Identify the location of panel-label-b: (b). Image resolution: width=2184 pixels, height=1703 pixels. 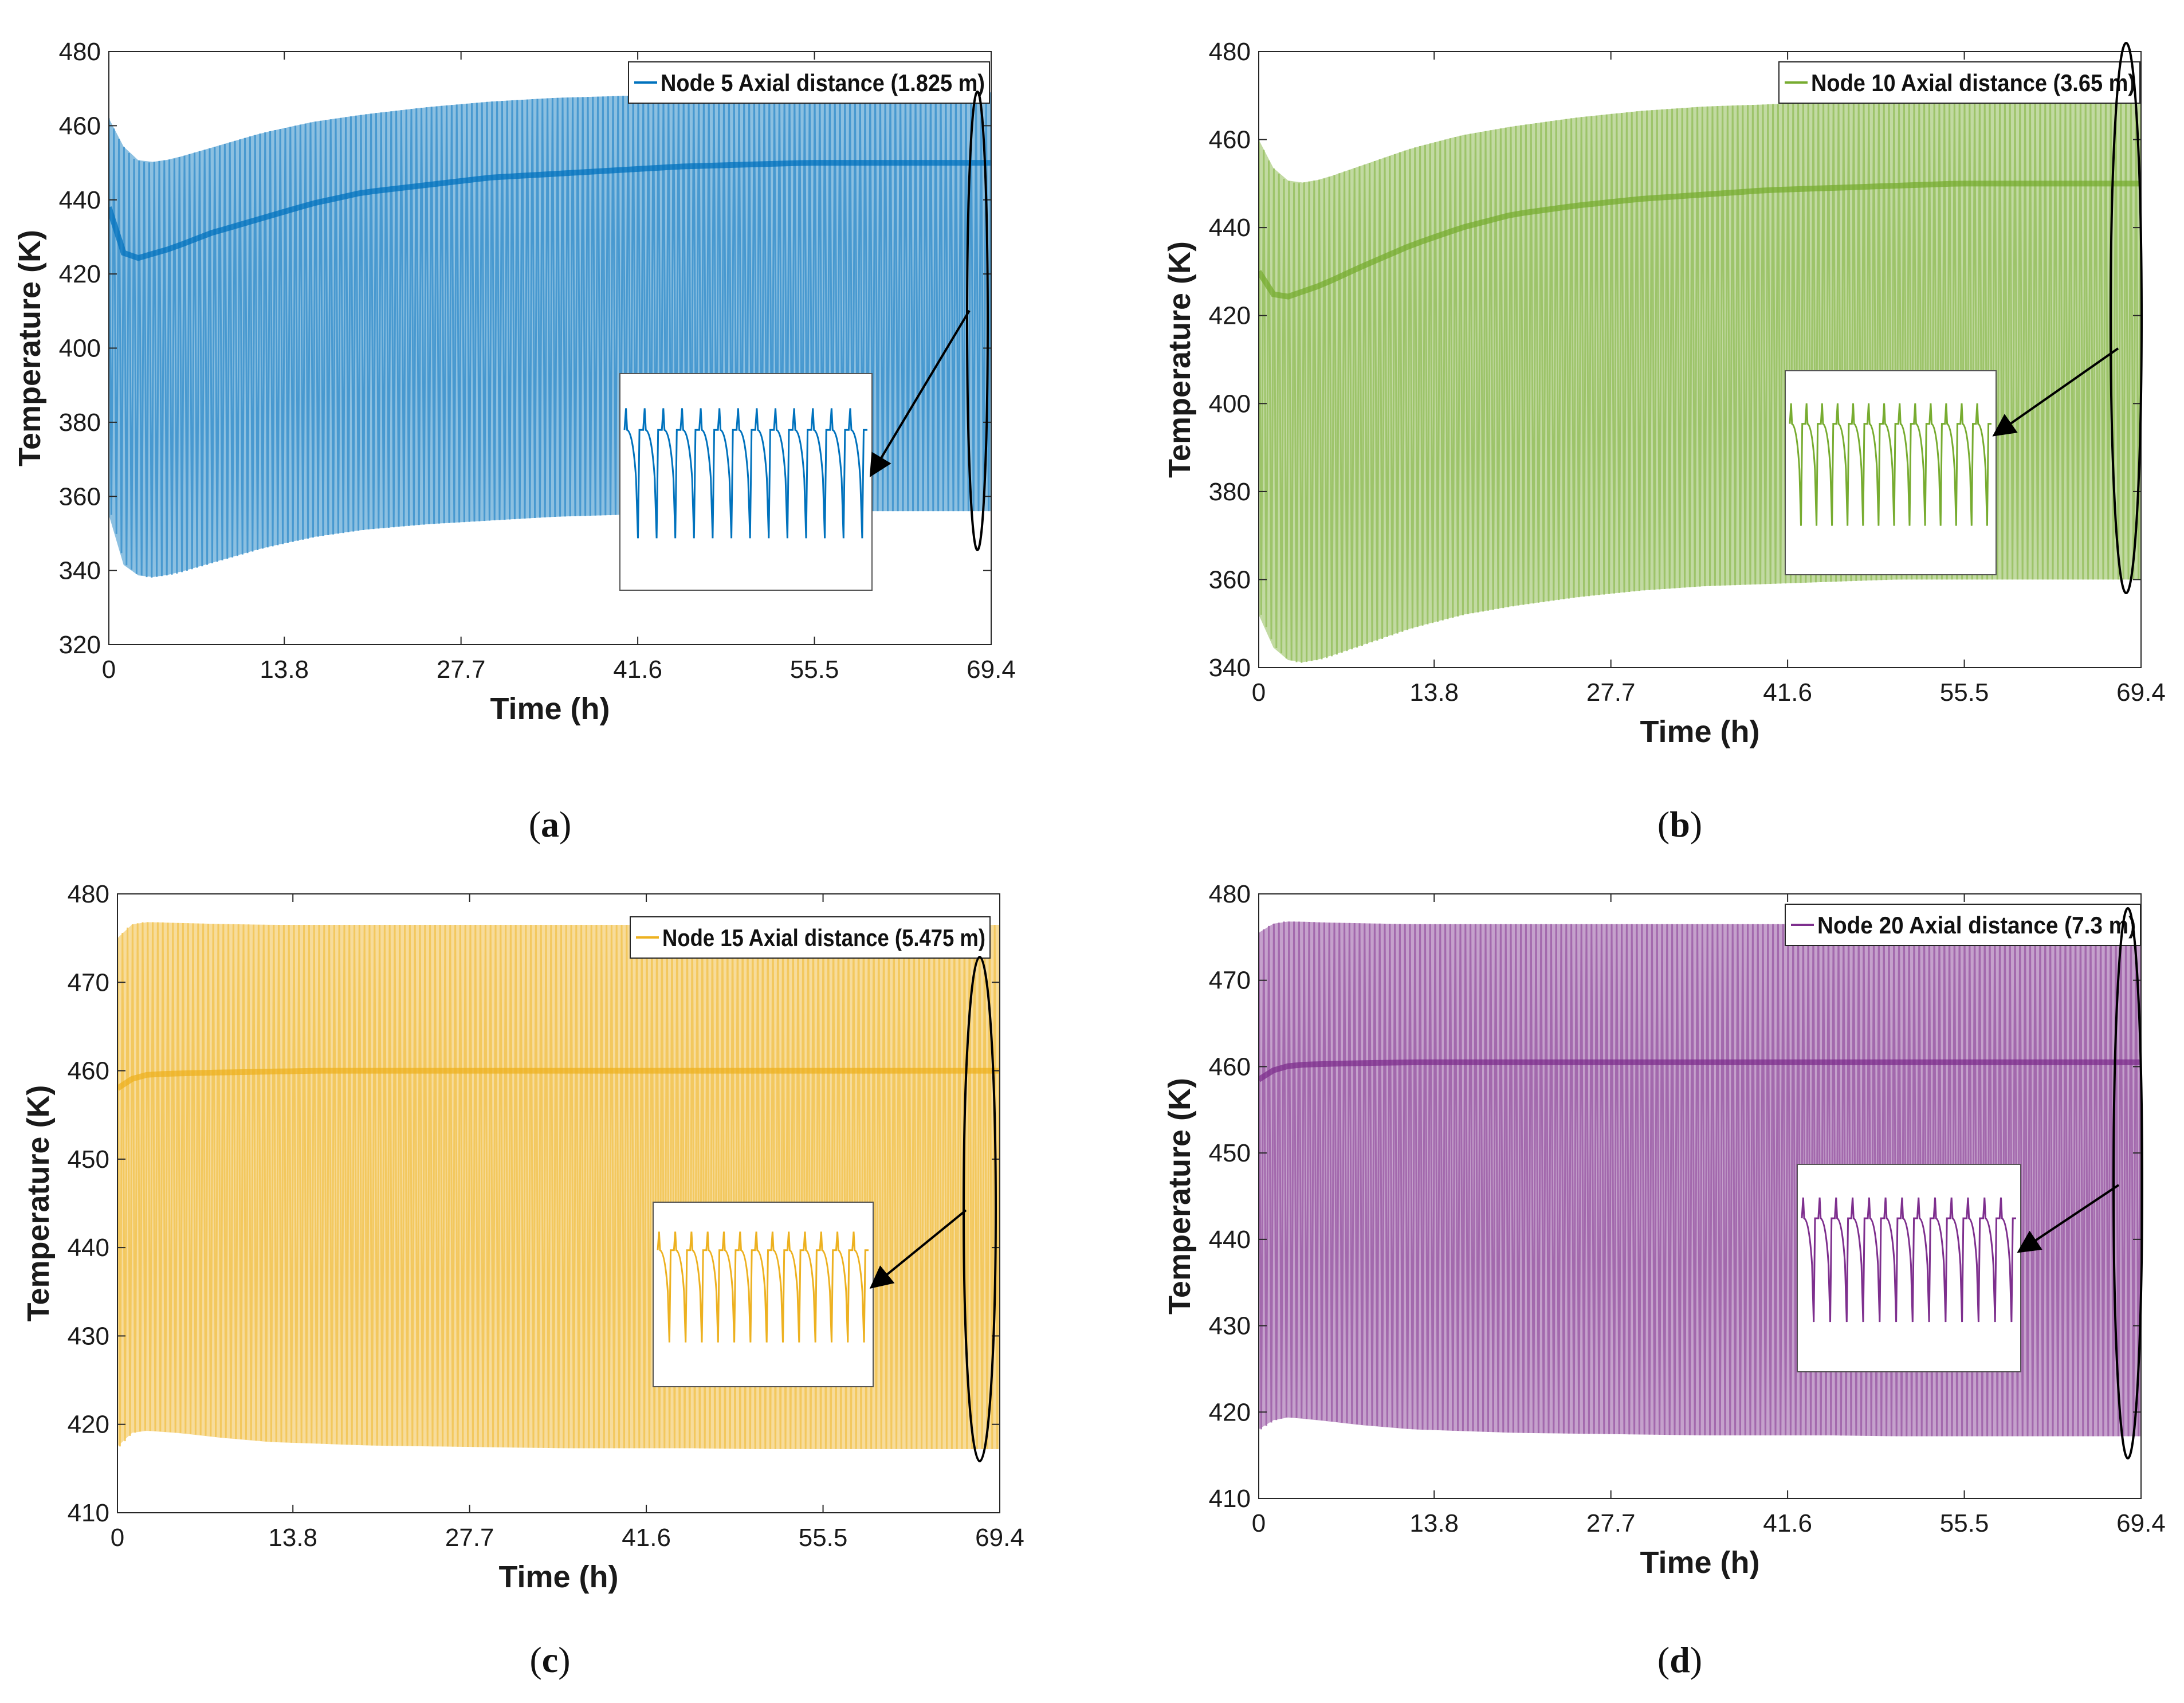
(1679, 824).